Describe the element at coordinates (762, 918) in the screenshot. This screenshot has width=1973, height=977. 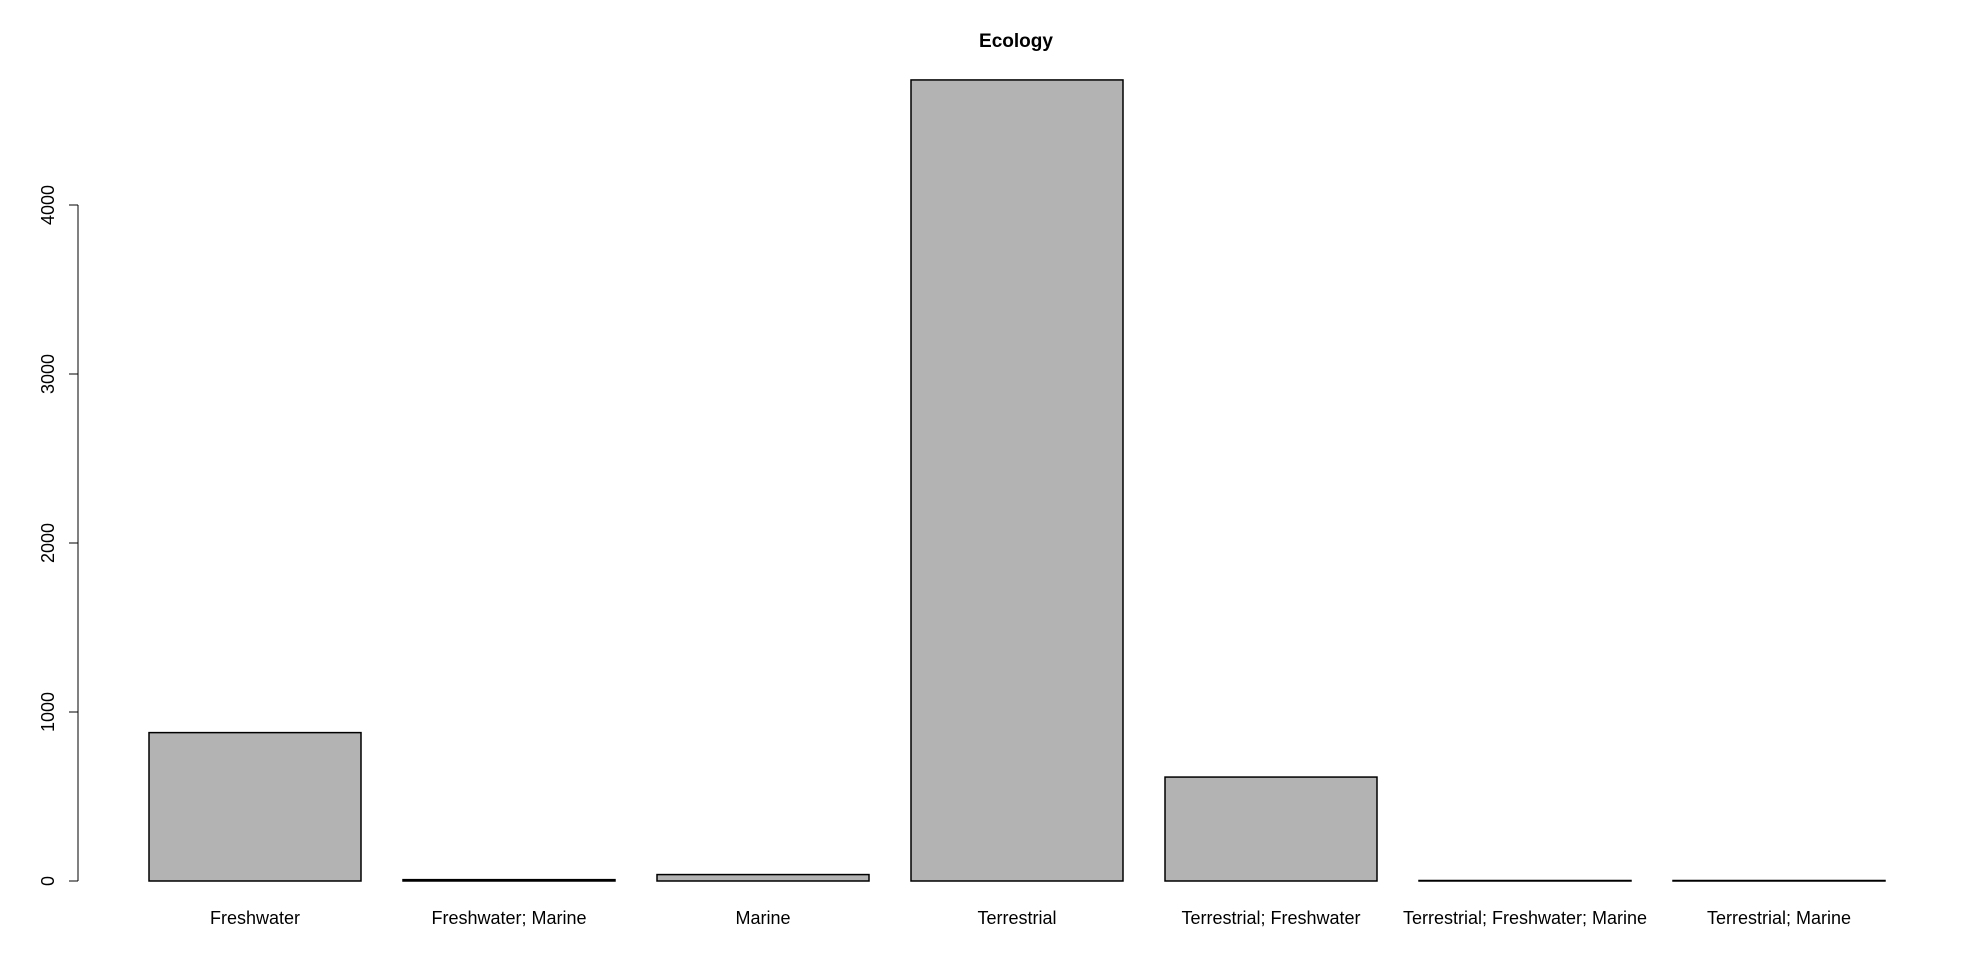
I see `x-category-label: Marine` at that location.